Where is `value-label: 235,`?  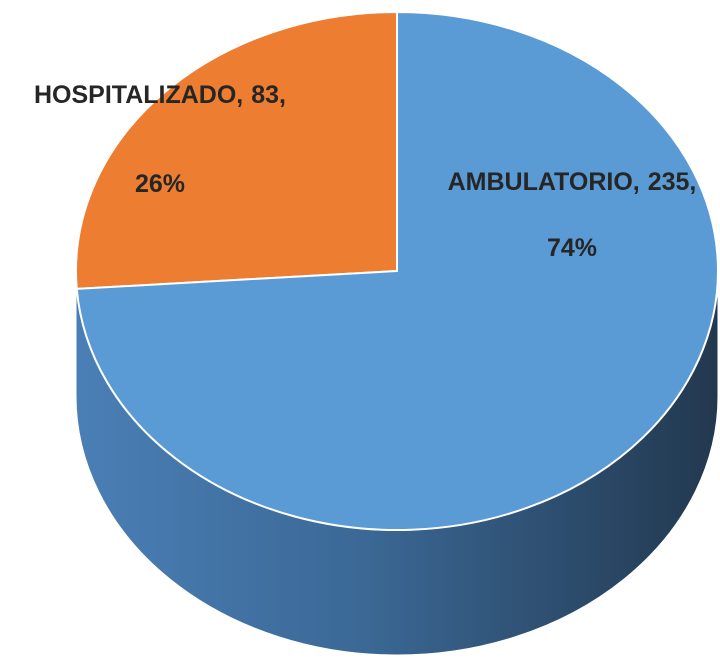 value-label: 235, is located at coordinates (672, 182).